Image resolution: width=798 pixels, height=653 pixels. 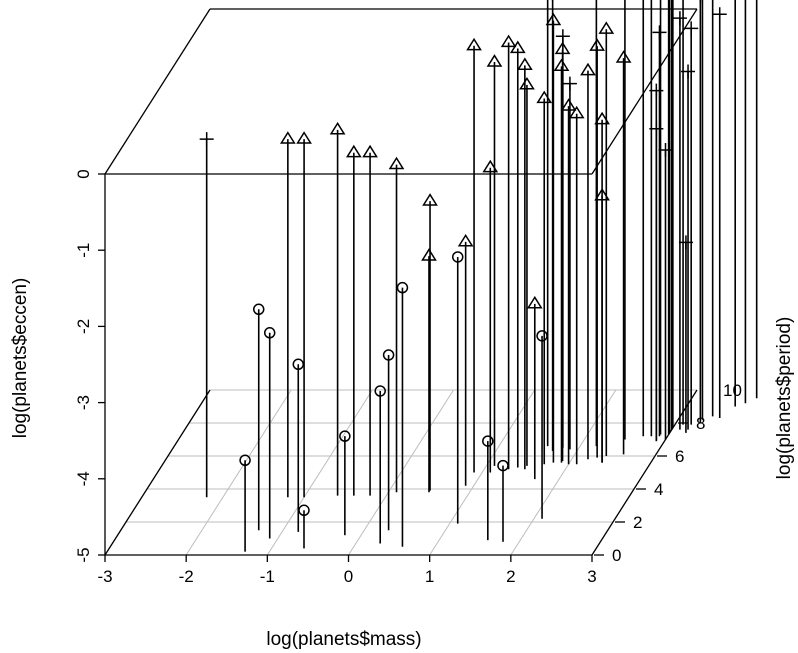 I want to click on y-tick-label: 0, so click(x=616, y=555).